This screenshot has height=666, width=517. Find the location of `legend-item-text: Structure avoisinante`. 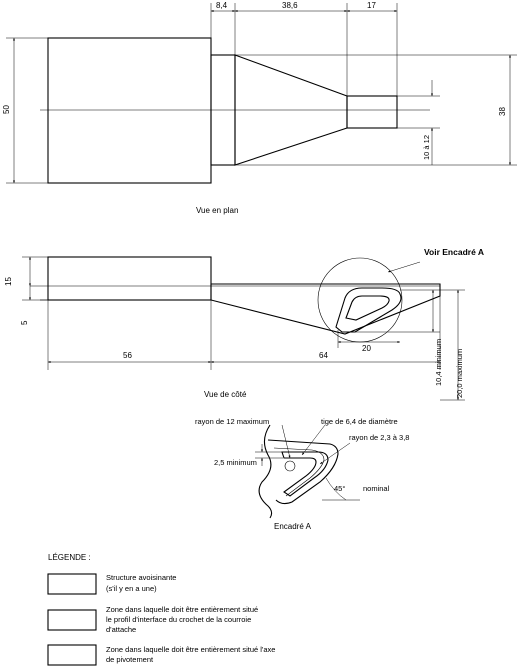

legend-item-text: Structure avoisinante is located at coordinates (141, 577).